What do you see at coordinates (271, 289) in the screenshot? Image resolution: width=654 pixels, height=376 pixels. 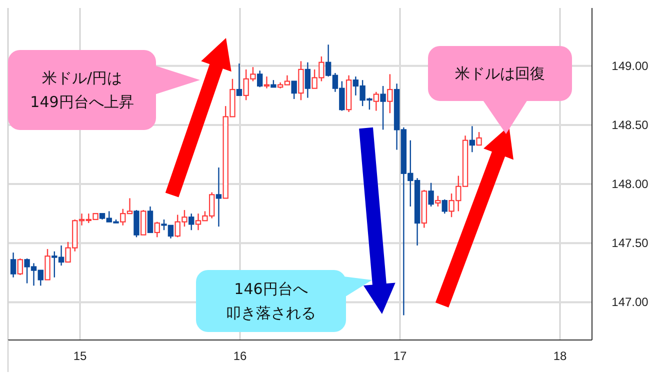 I see `annotation: 146円台へ` at bounding box center [271, 289].